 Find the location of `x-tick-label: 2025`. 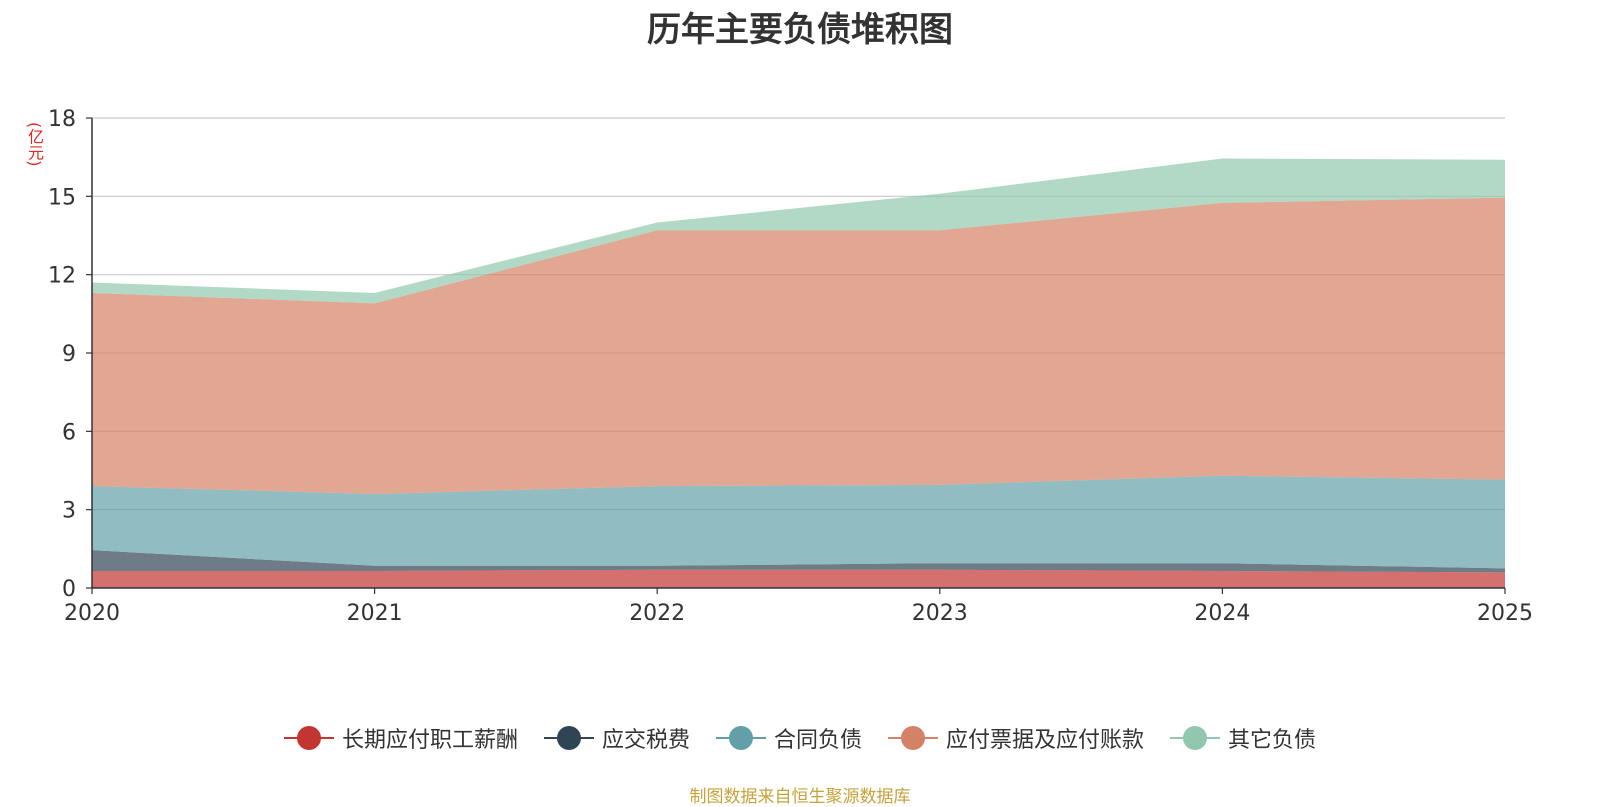

x-tick-label: 2025 is located at coordinates (1505, 613).